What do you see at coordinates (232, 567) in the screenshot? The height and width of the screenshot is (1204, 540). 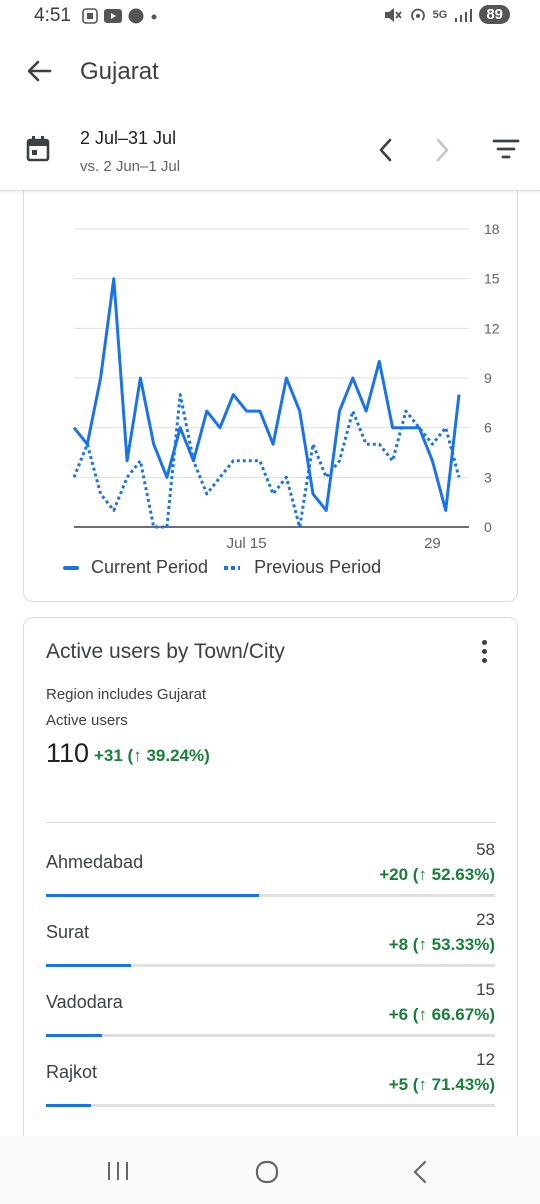 I see `legend-swatch-previous` at bounding box center [232, 567].